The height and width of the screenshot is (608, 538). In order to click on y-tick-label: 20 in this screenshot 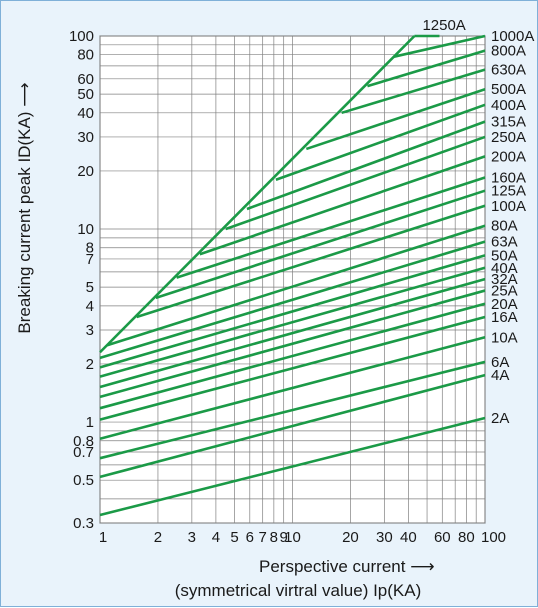, I will do `click(85, 171)`.